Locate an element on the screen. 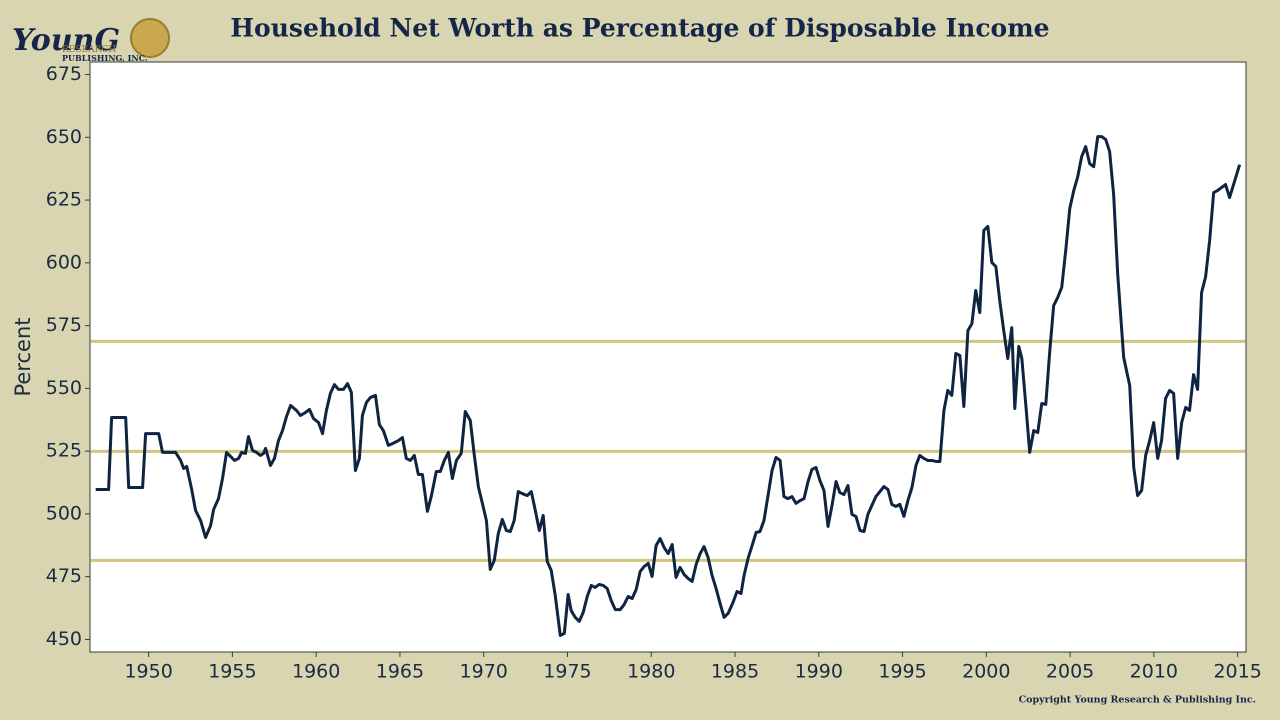 The height and width of the screenshot is (720, 1280). y-tick-label: 625 is located at coordinates (64, 200).